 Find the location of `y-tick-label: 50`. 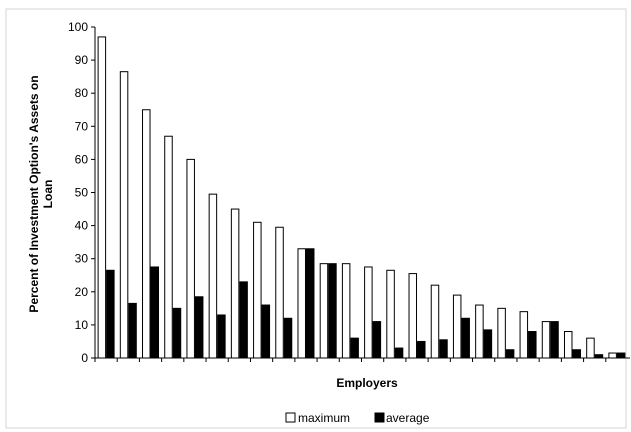

y-tick-label: 50 is located at coordinates (82, 193).